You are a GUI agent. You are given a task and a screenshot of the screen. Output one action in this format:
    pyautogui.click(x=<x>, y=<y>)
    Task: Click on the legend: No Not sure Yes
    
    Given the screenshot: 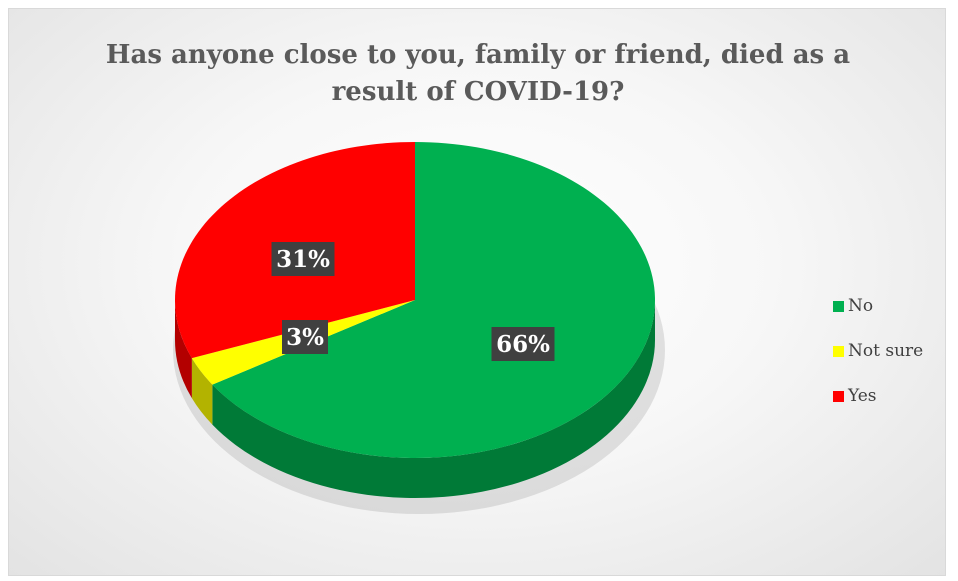 What is the action you would take?
    pyautogui.click(x=878, y=362)
    